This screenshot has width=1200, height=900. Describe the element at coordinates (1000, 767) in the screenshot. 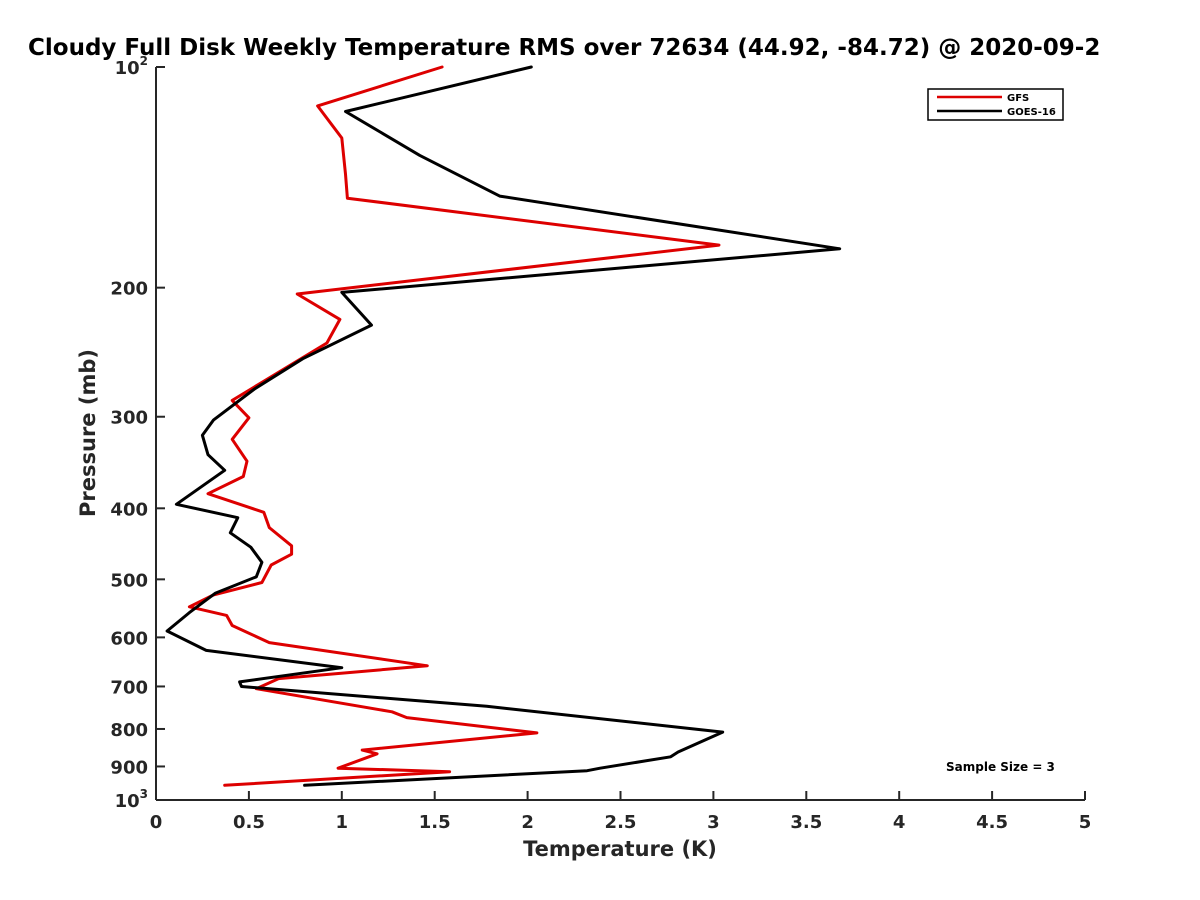

I see `sample-size-annotation: Sample Size = 3` at that location.